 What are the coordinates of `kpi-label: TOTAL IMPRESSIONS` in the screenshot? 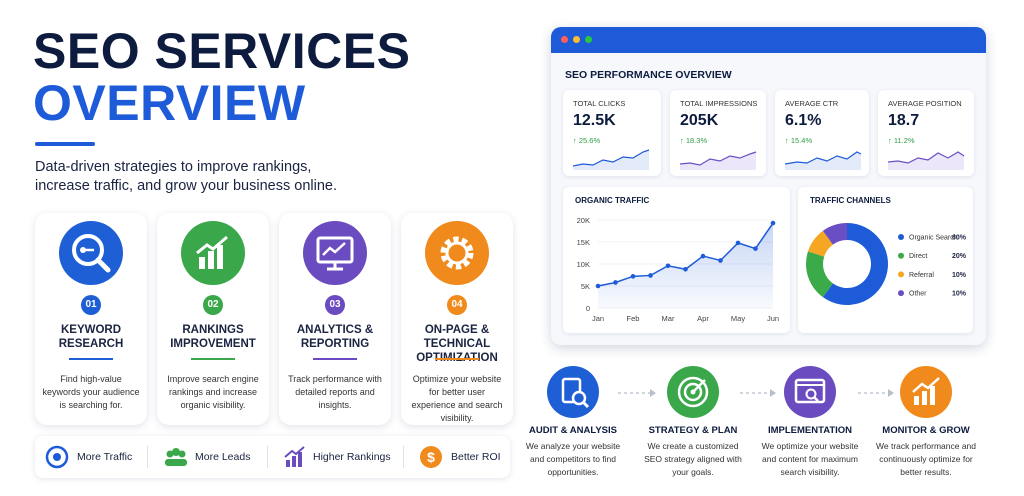 It's located at (719, 103).